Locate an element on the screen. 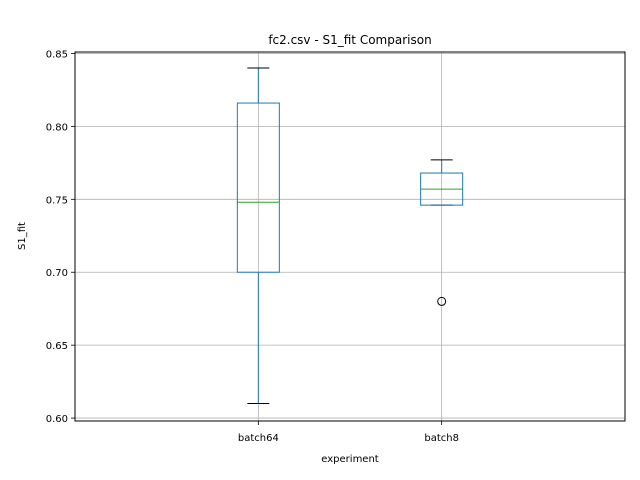 The width and height of the screenshot is (640, 480). box-batch8 is located at coordinates (442, 232).